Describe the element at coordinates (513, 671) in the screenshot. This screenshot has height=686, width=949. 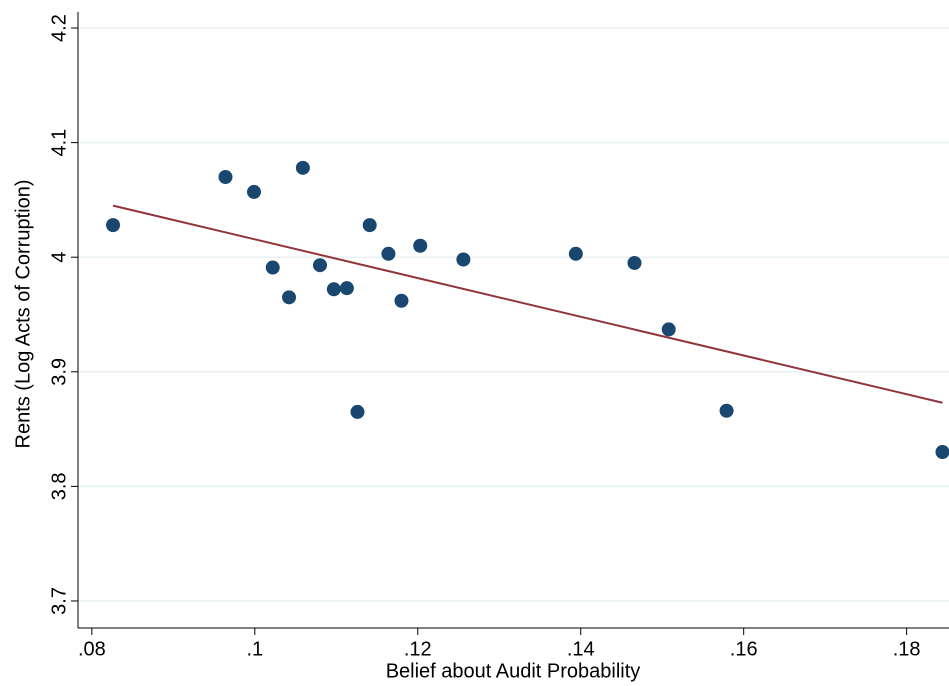
I see `x-axis-title: Belief about Audit Probability` at that location.